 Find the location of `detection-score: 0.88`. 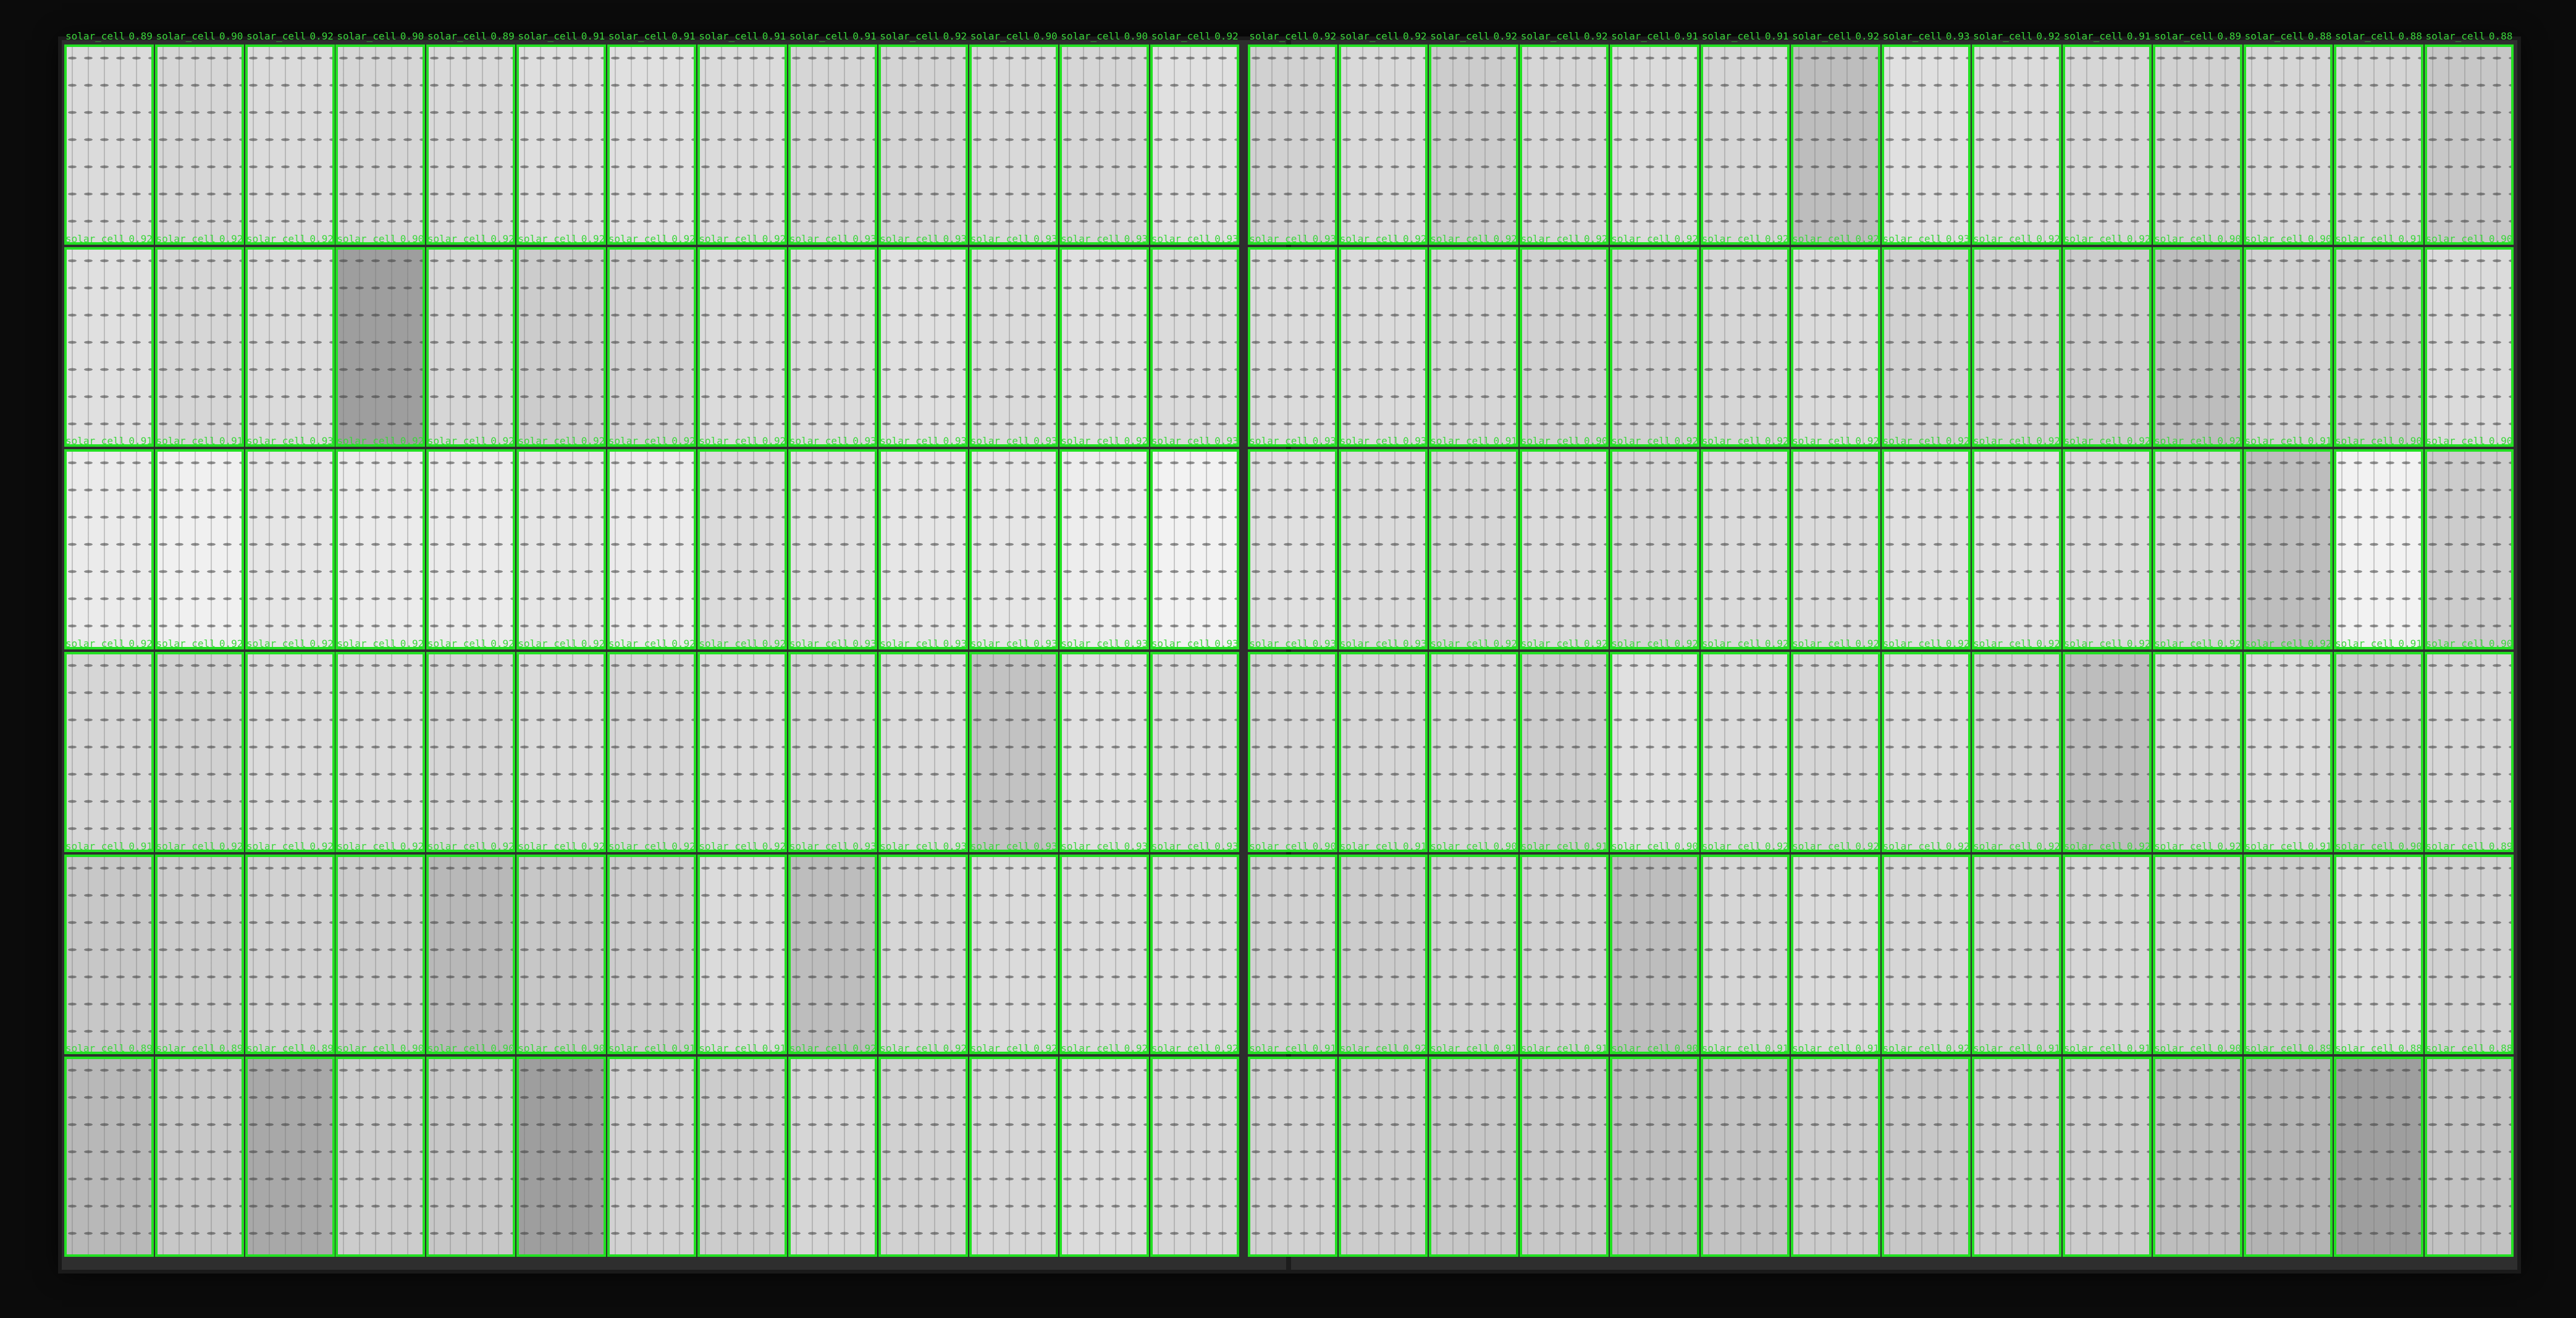

detection-score: 0.88 is located at coordinates (2410, 1048).